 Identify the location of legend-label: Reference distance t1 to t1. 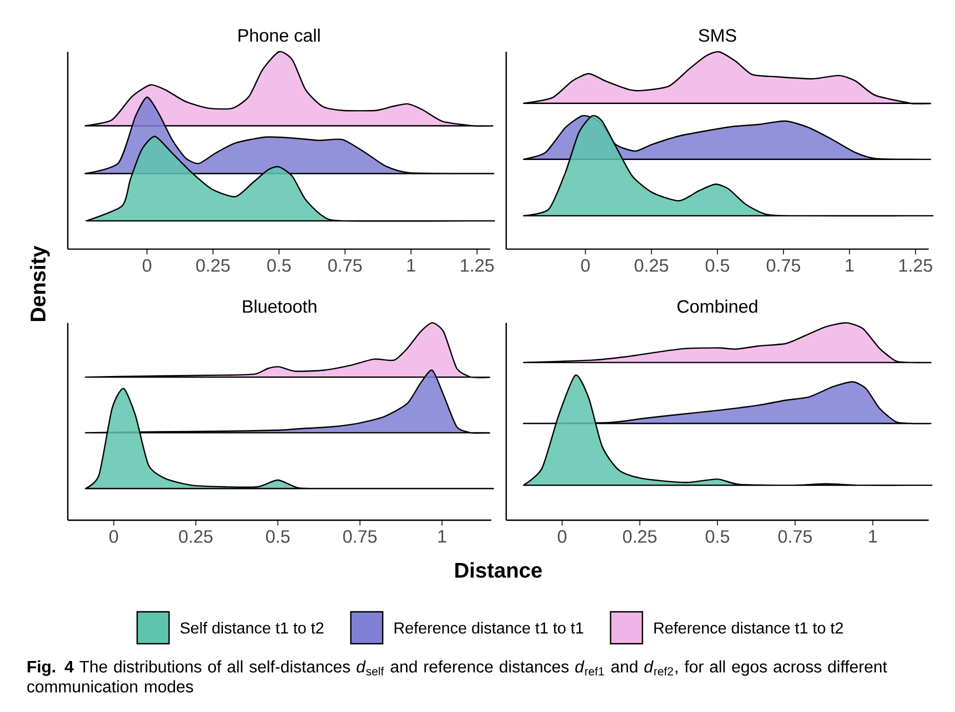
(489, 628).